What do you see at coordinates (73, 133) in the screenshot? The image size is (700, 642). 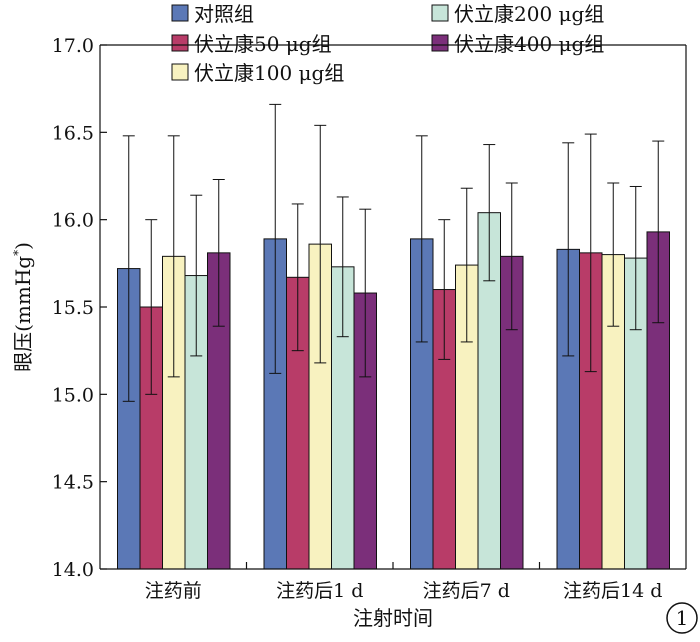 I see `y-tick-label: 16.5` at bounding box center [73, 133].